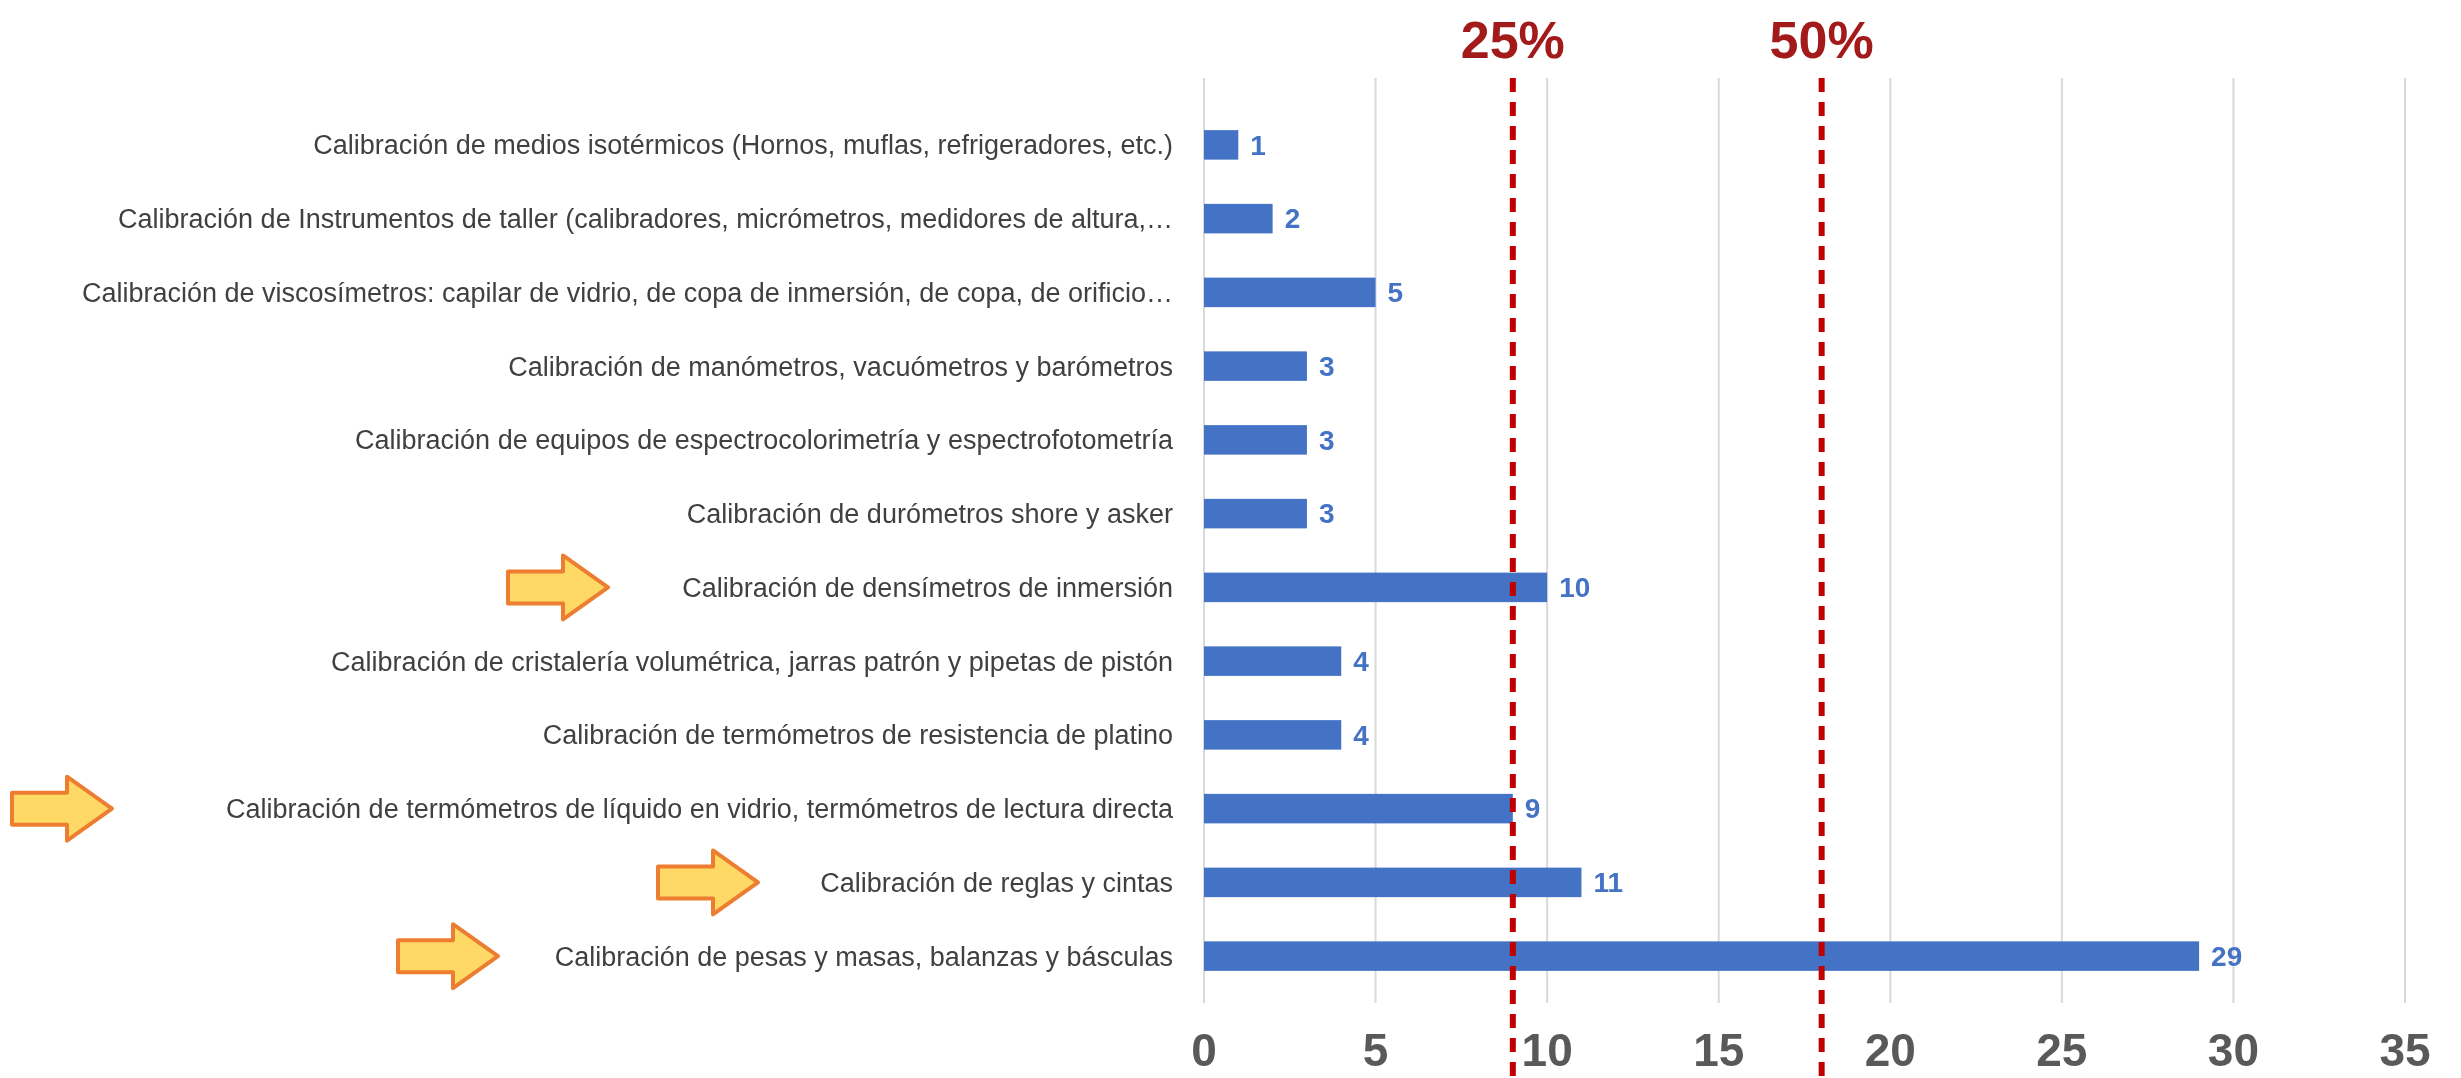 This screenshot has height=1078, width=2461. I want to click on y-tick-label: Calibración de densímetros de inmersión, so click(927, 587).